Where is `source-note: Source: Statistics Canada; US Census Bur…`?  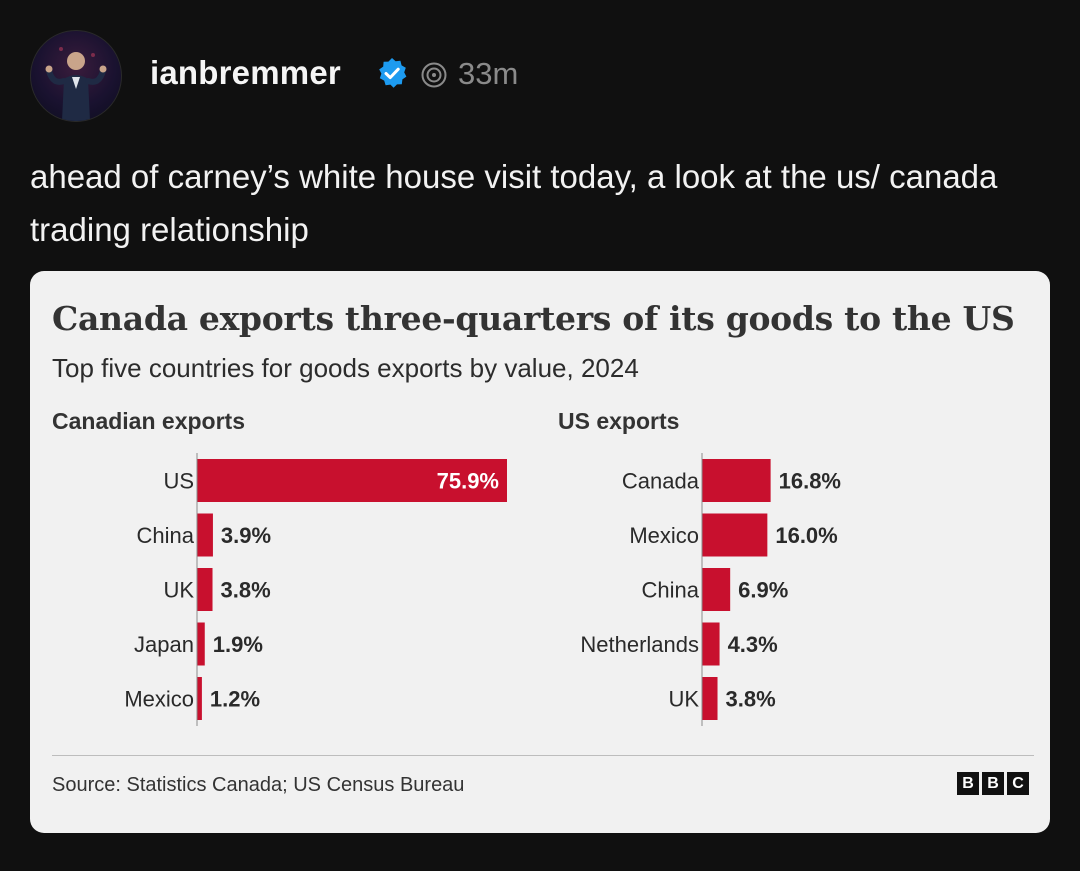
source-note: Source: Statistics Canada; US Census Bur… is located at coordinates (258, 785).